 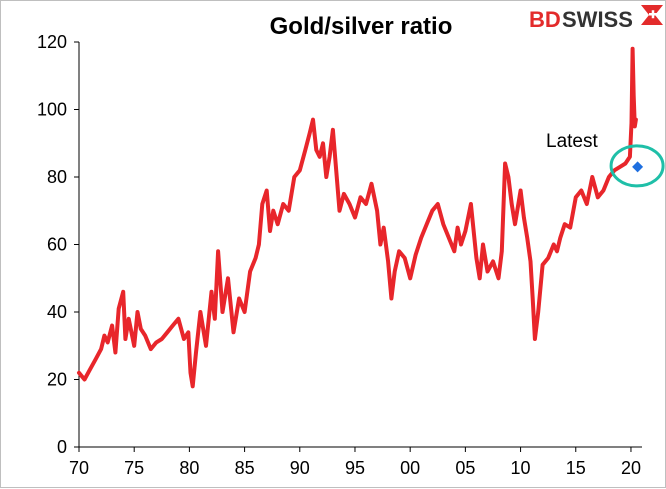 I want to click on x-tick-label: 15, so click(x=576, y=468).